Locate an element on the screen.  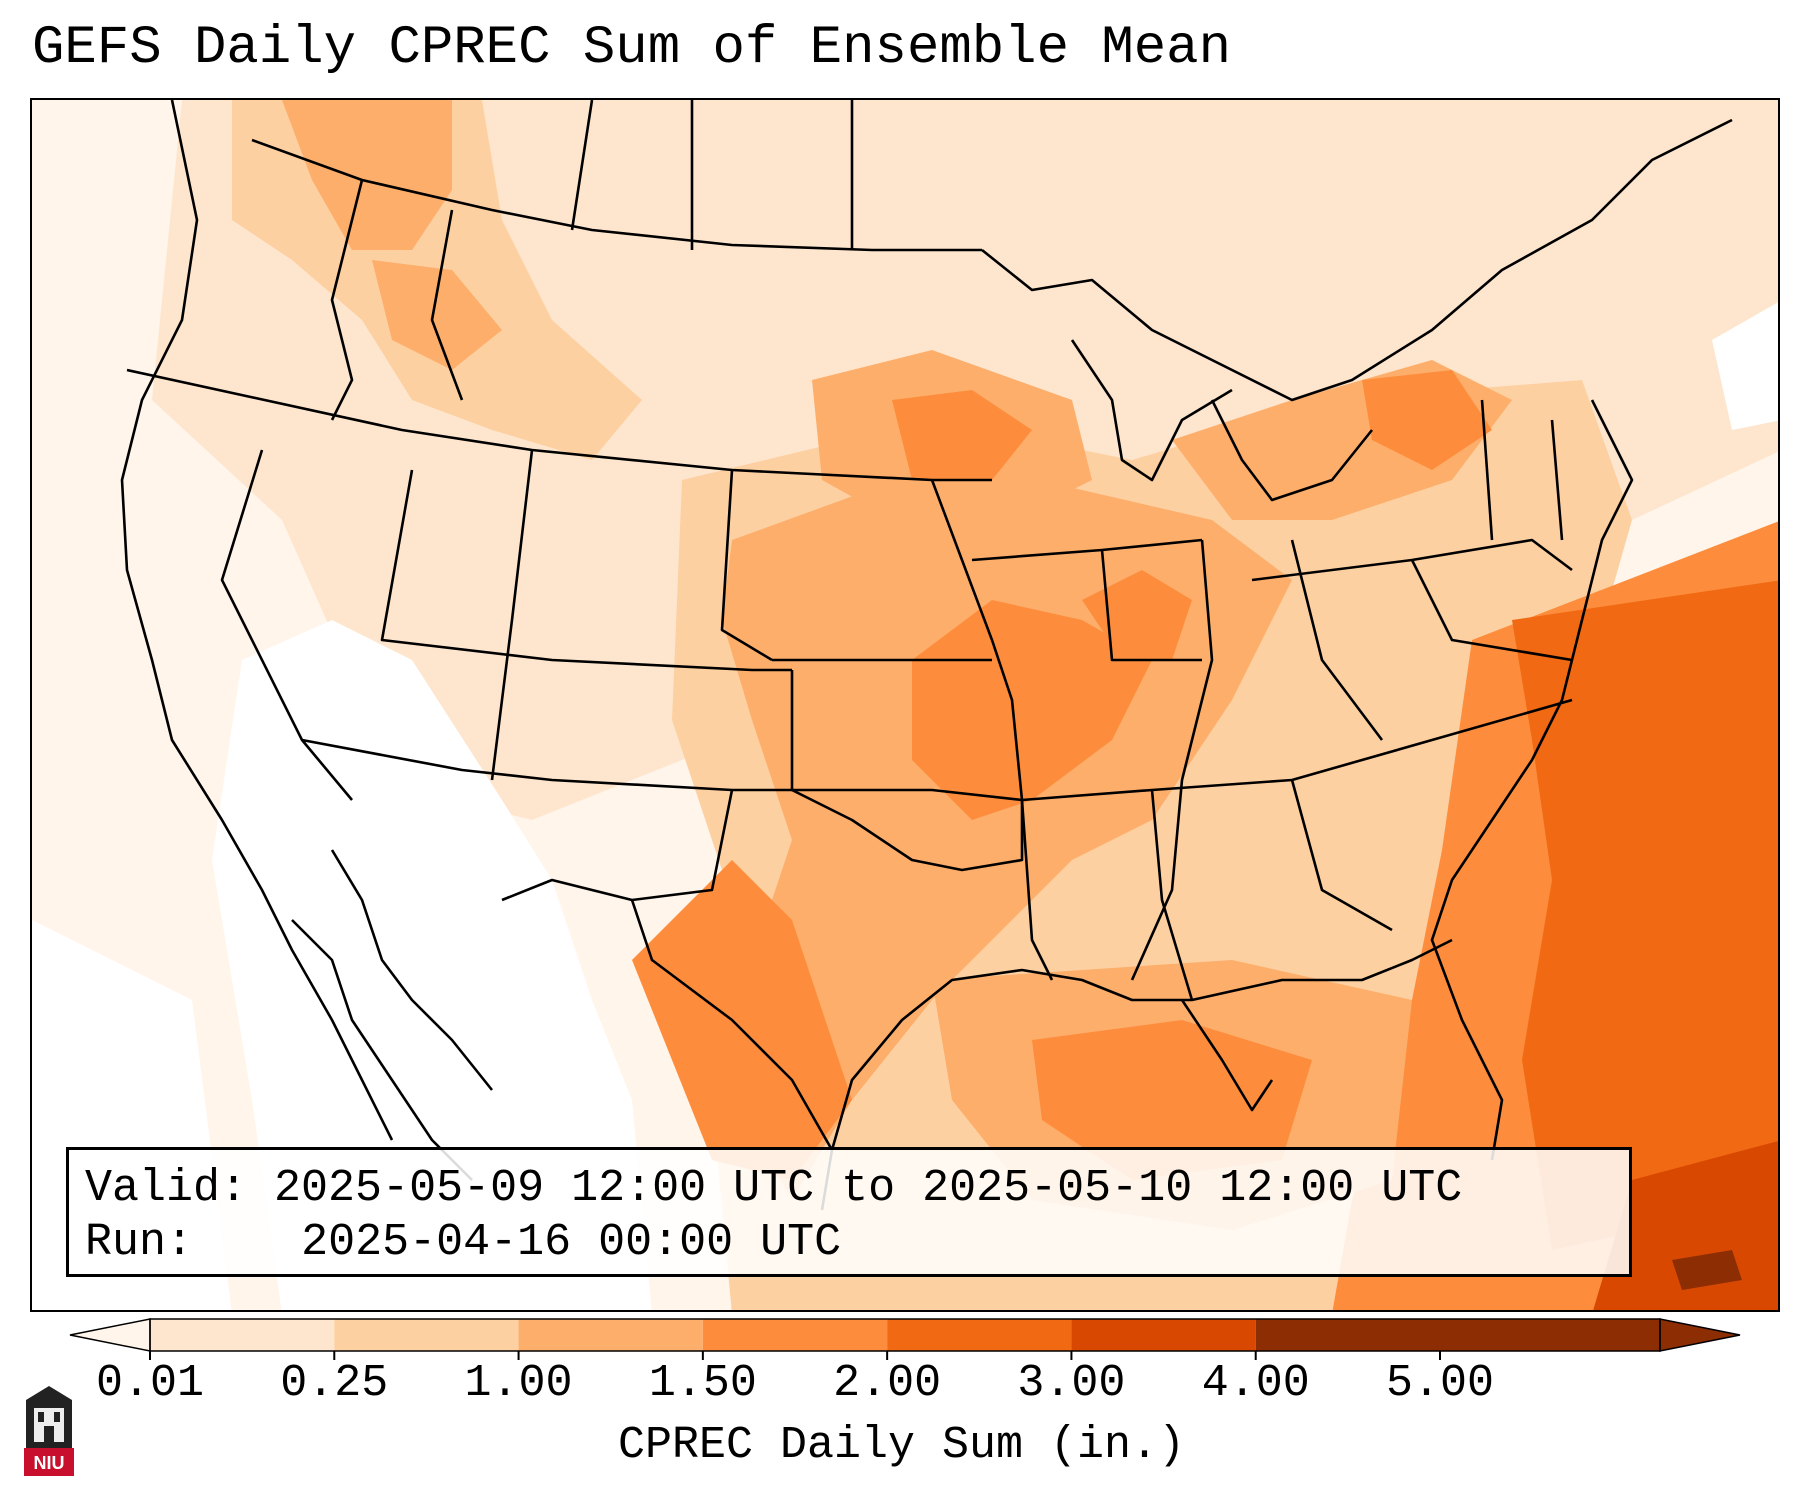
colorbar-tick-label: 2.00 is located at coordinates (887, 1383).